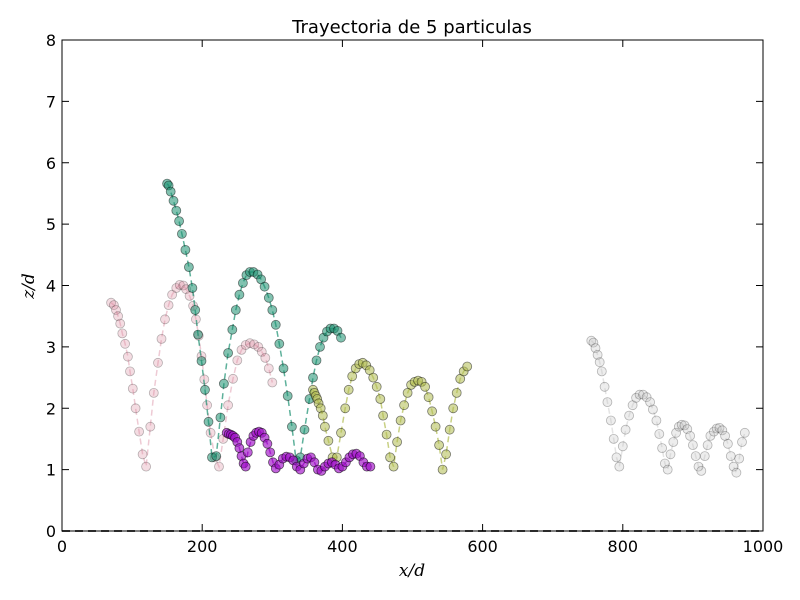  Describe the element at coordinates (51, 347) in the screenshot. I see `y-tick-label: 3` at that location.